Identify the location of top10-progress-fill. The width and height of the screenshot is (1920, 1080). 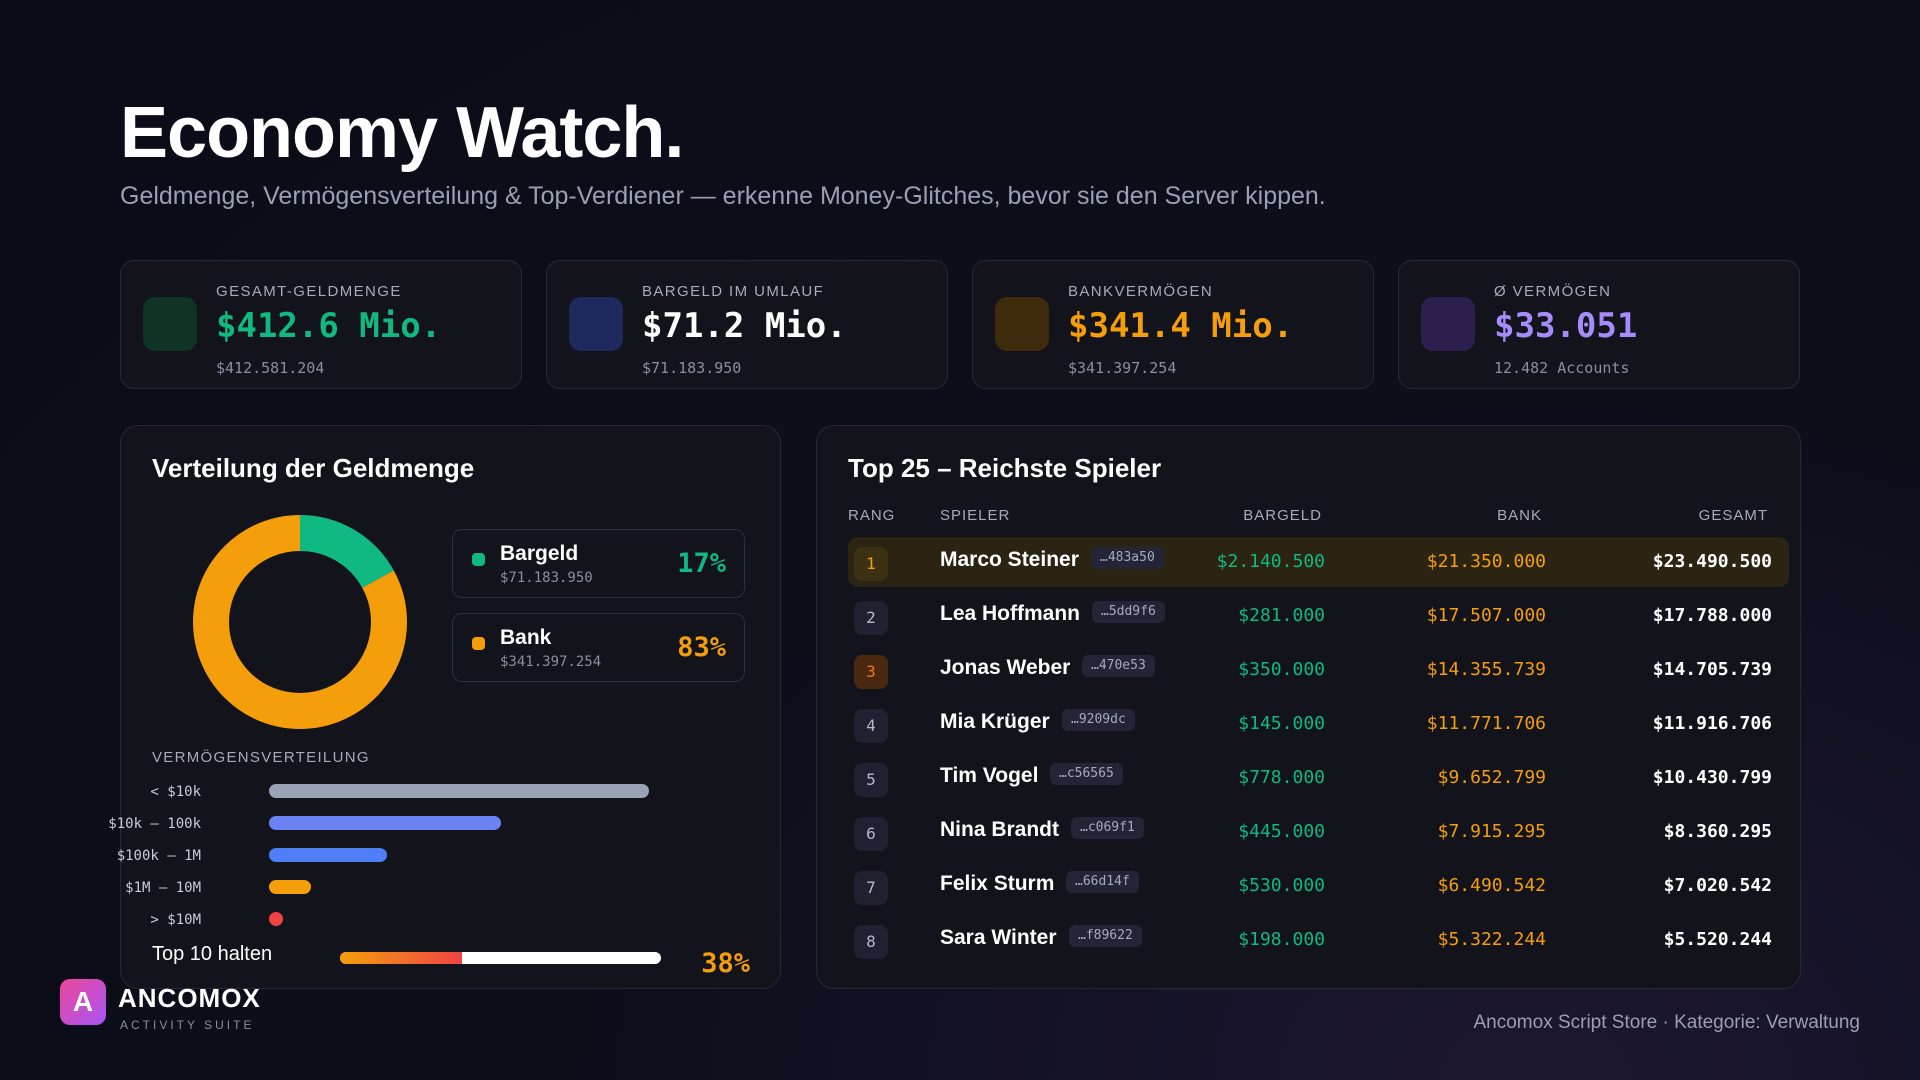
(401, 958).